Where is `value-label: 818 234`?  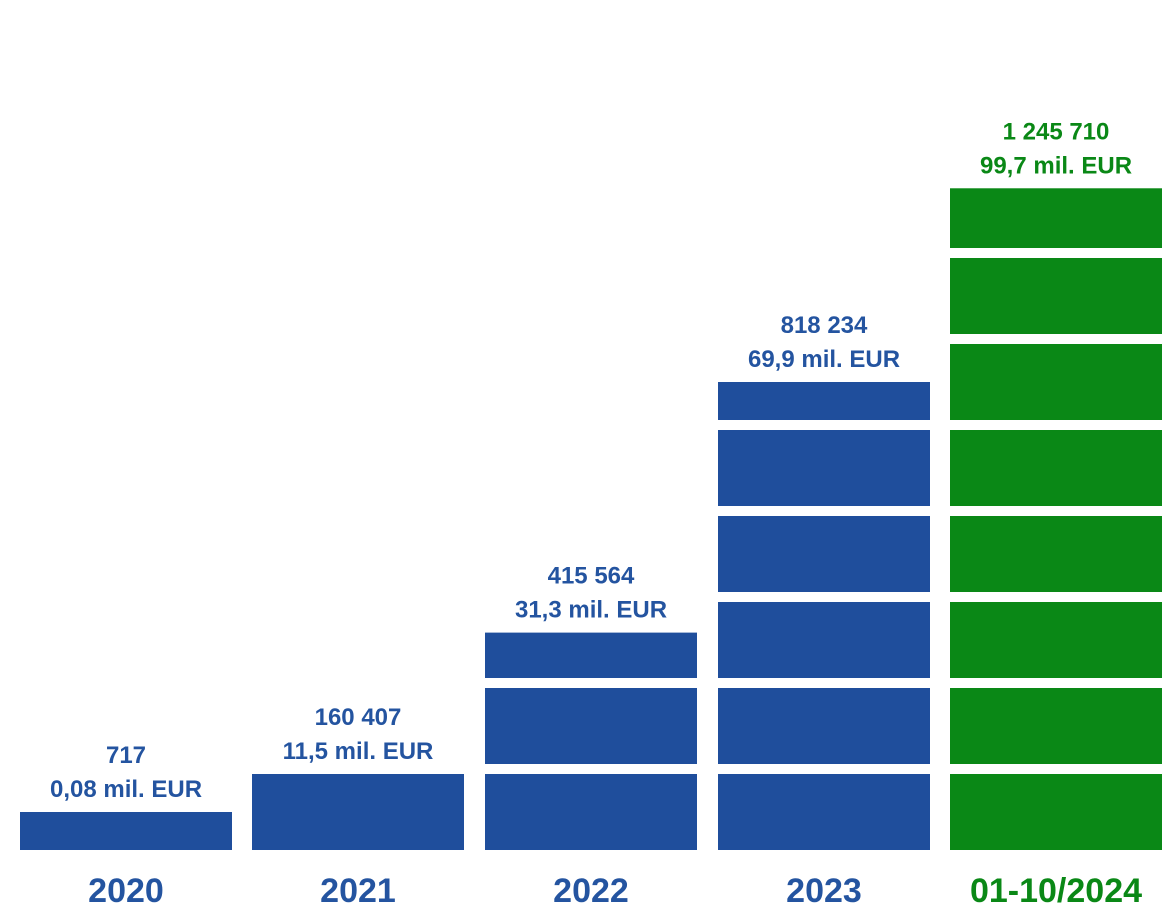
value-label: 818 234 is located at coordinates (824, 325).